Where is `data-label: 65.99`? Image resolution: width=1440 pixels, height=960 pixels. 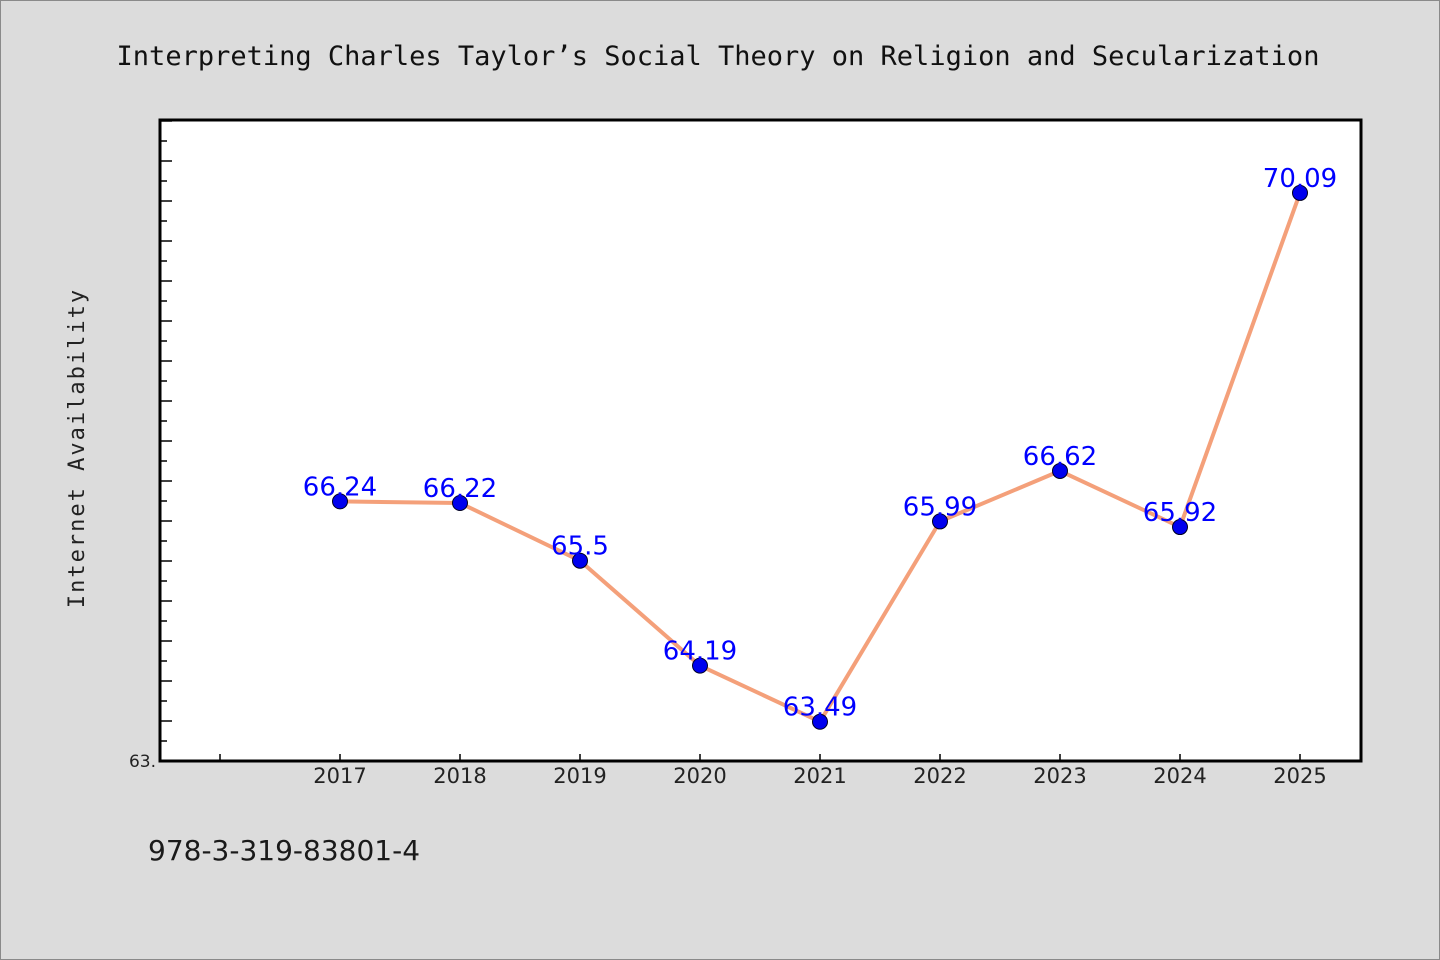
data-label: 65.99 is located at coordinates (940, 507).